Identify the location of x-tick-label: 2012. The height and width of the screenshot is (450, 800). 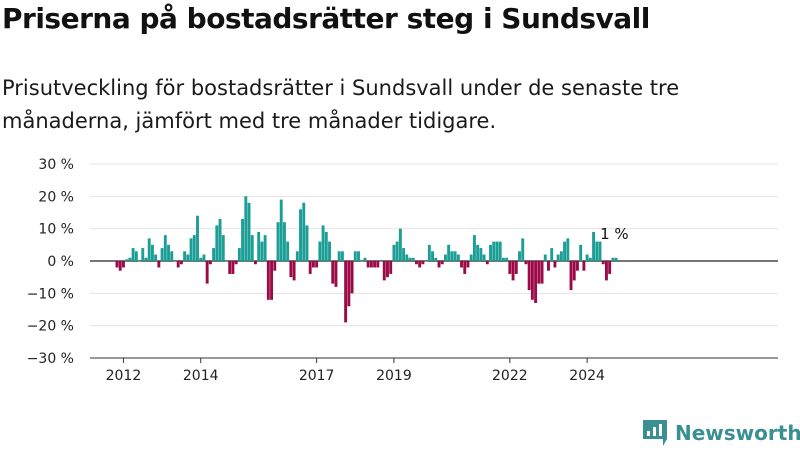
(124, 376).